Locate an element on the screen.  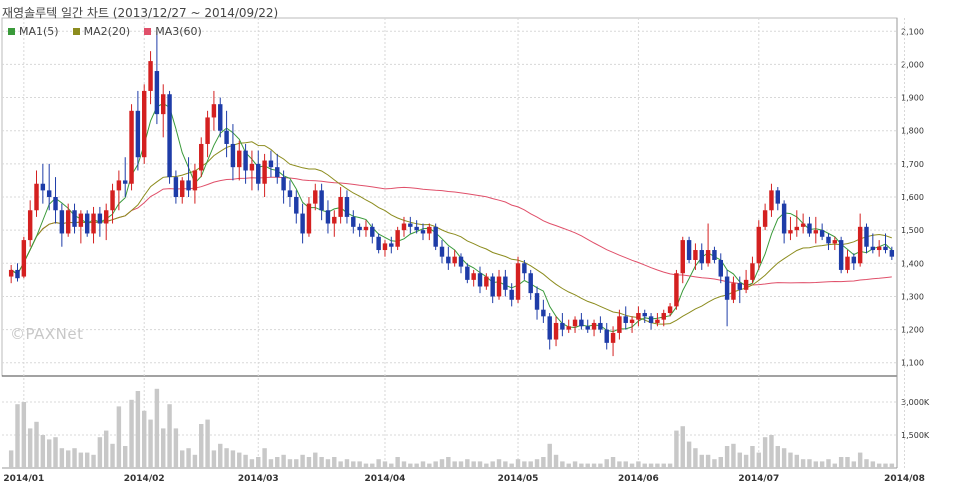
price-tick-label: 1,600 is located at coordinates (912, 197).